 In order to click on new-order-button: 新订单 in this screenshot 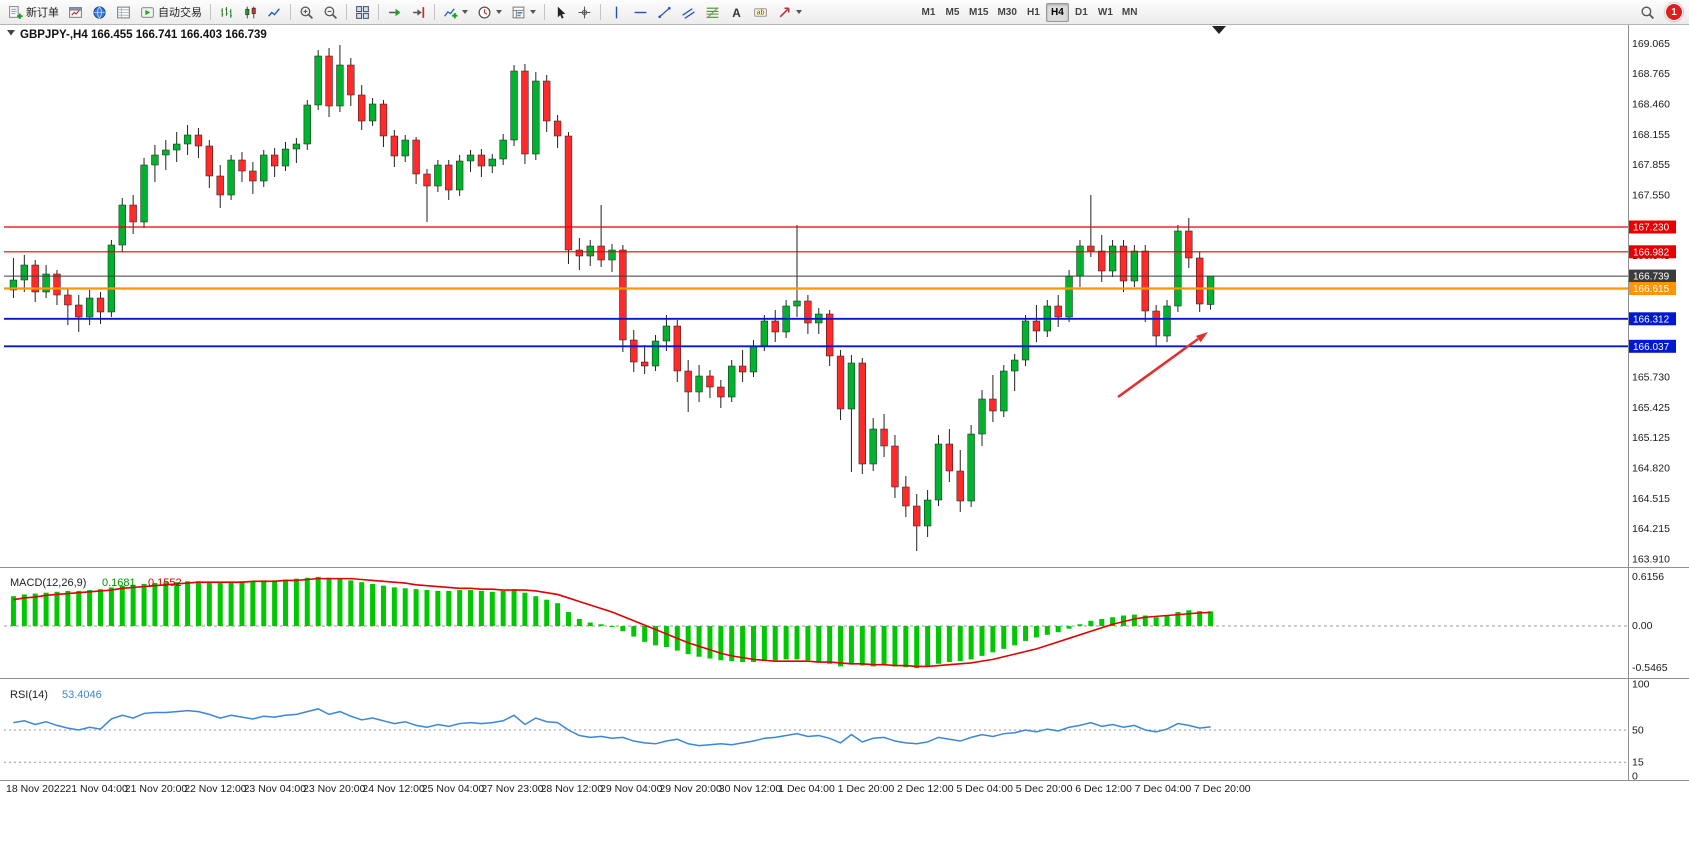, I will do `click(33, 12)`.